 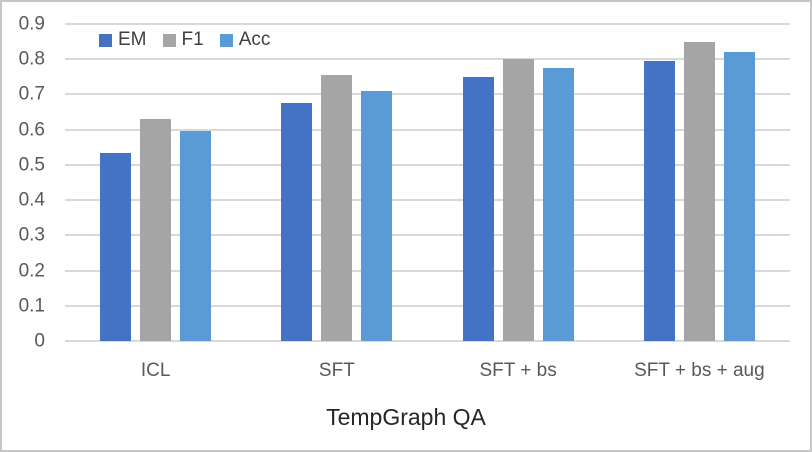 What do you see at coordinates (254, 39) in the screenshot?
I see `legend-label: Acc` at bounding box center [254, 39].